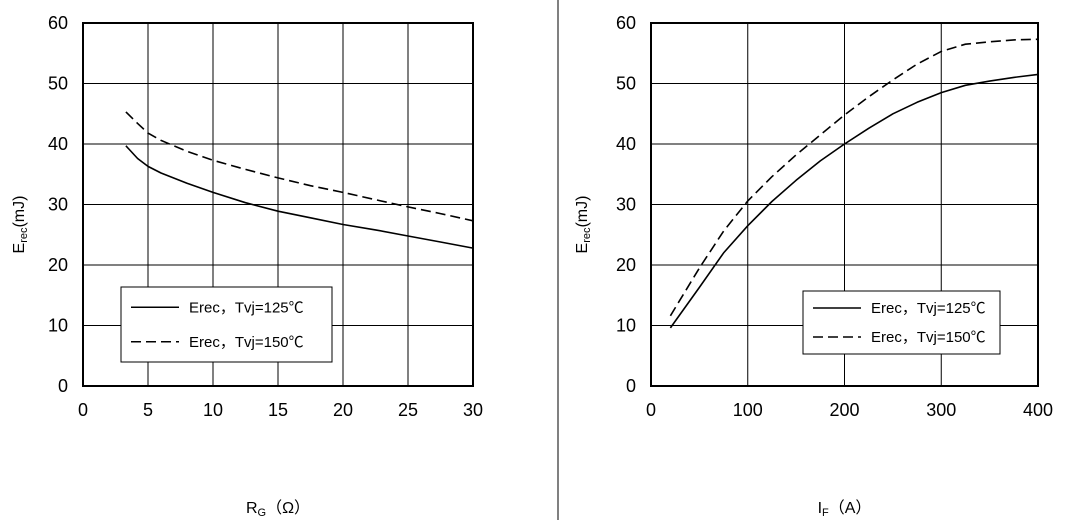  I want to click on x-axis-label-main: I, so click(820, 508).